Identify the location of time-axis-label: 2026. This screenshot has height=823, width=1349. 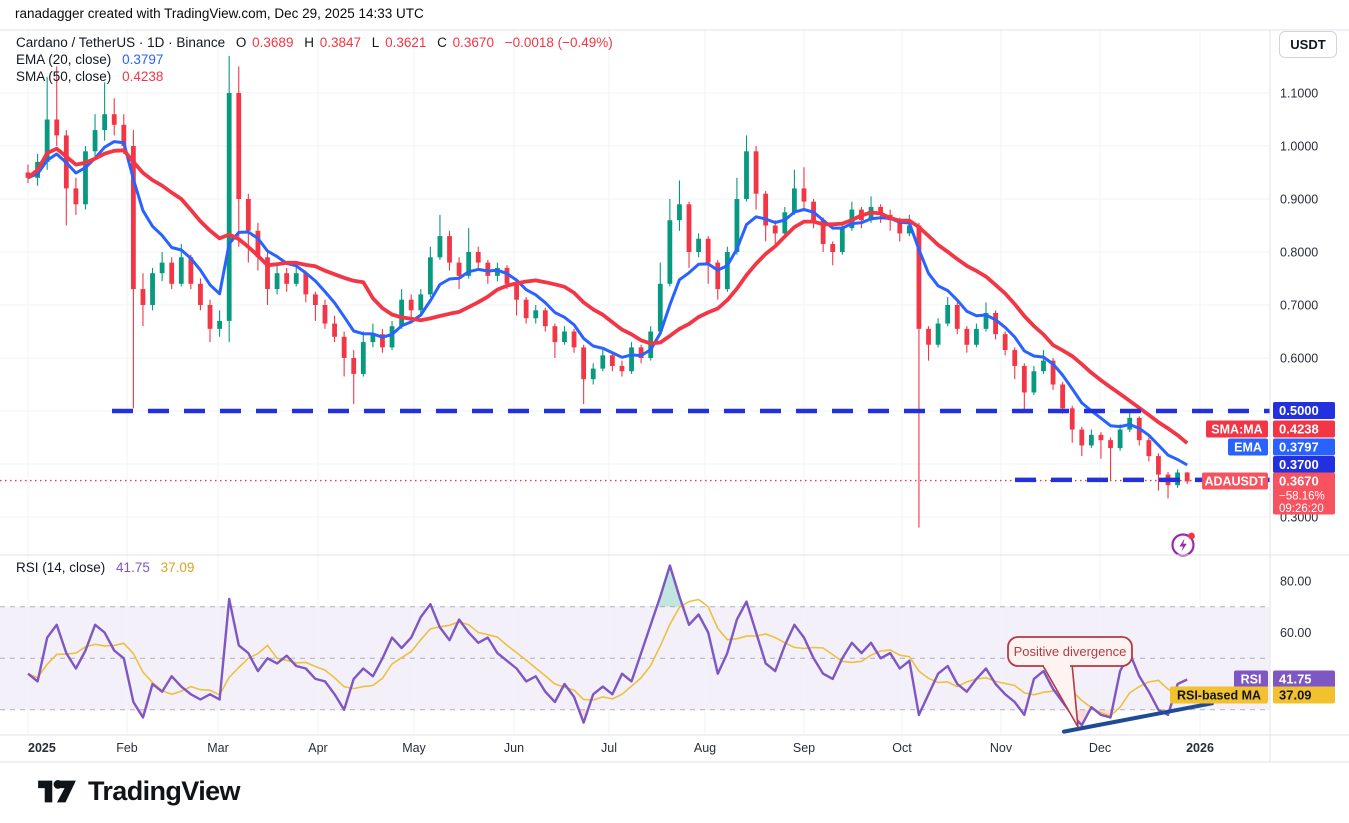
(1200, 748).